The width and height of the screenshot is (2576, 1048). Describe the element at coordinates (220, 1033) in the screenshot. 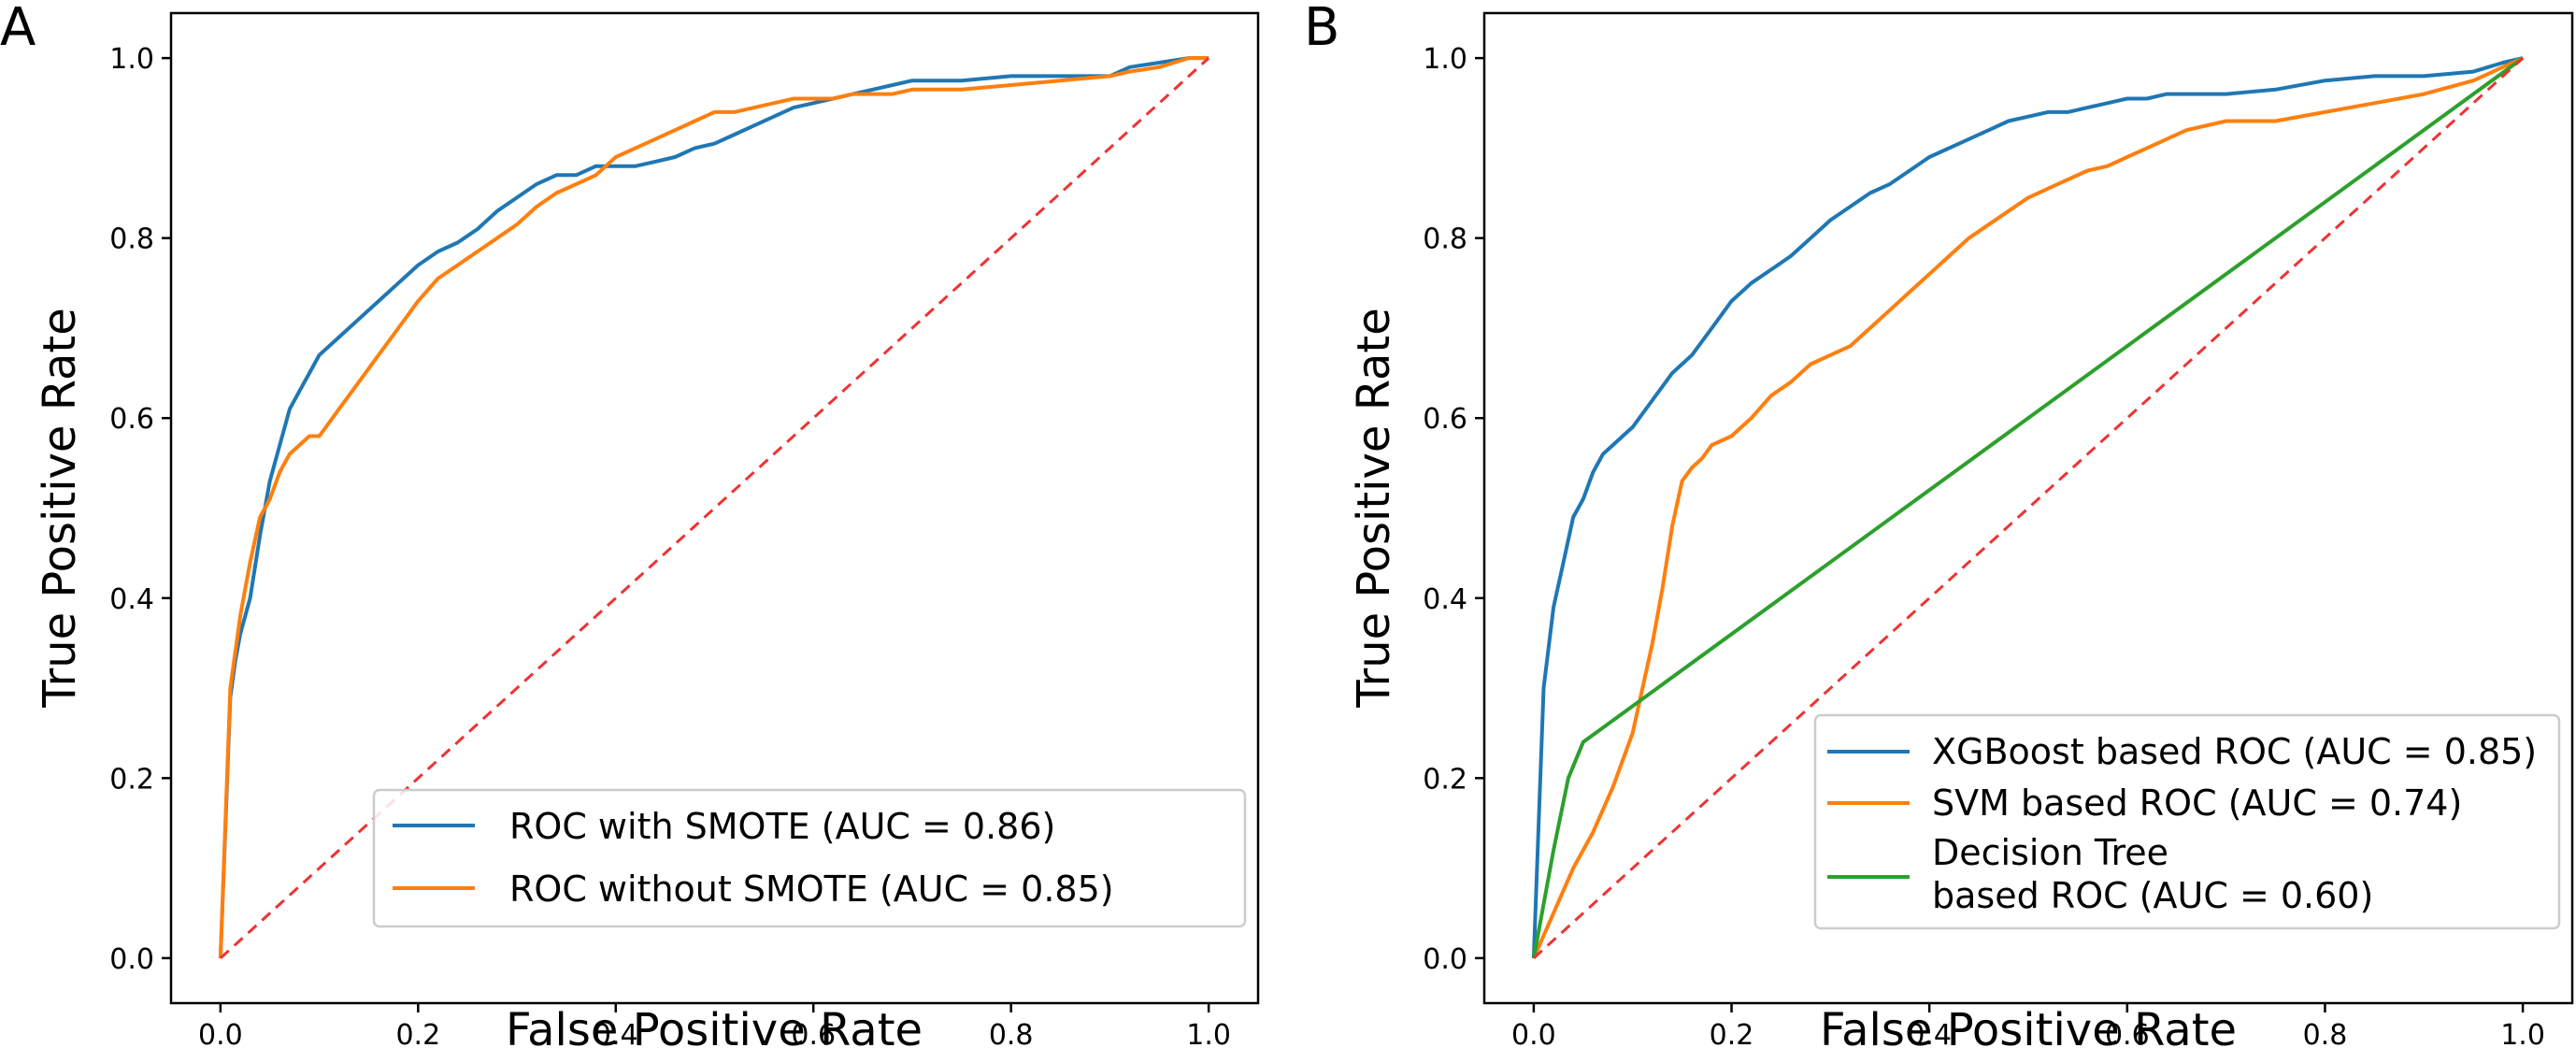

I see `panel-a-x-tick-label: 0.0` at that location.